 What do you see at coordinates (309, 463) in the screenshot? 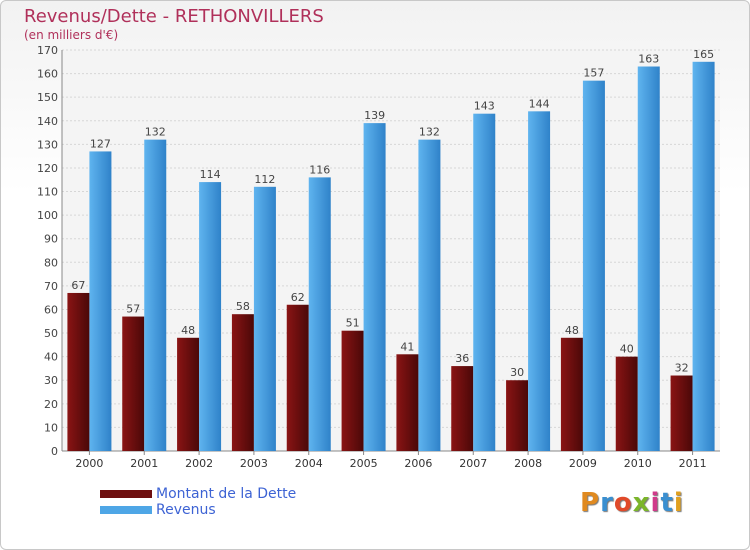
I see `x-tick-label: 2004` at bounding box center [309, 463].